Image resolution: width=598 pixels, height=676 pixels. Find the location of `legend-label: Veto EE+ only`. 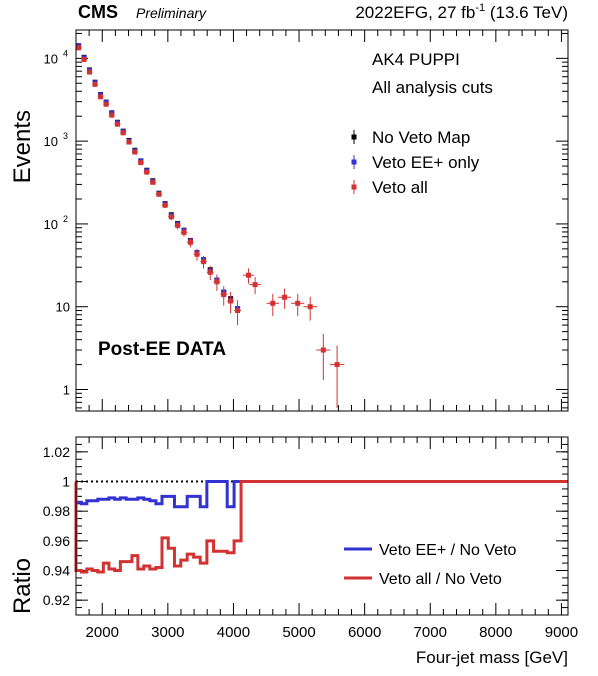

legend-label: Veto EE+ only is located at coordinates (426, 162).